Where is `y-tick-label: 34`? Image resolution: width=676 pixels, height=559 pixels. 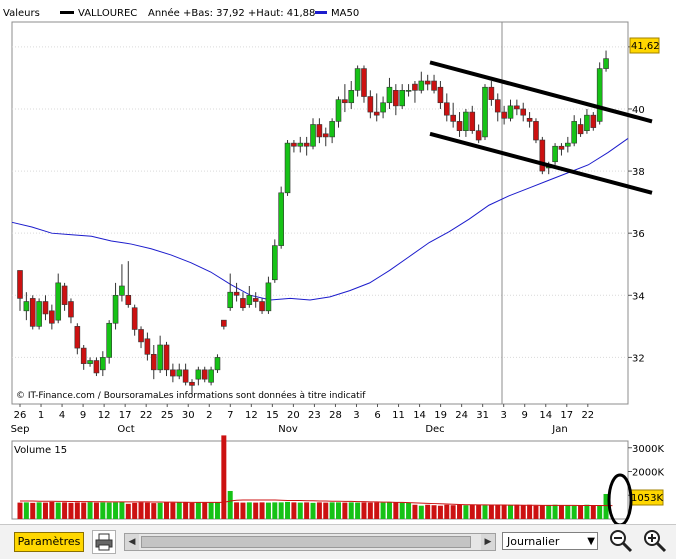
y-tick-label: 34 is located at coordinates (638, 296).